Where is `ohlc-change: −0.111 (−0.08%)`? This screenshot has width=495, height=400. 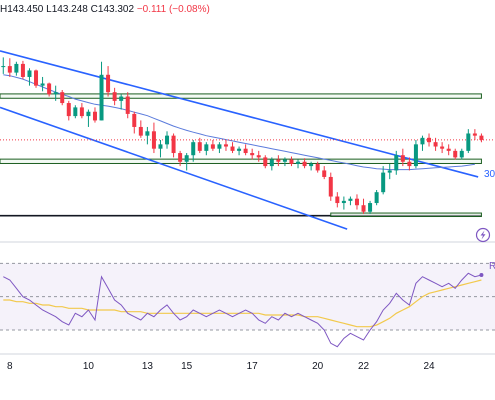 ohlc-change: −0.111 (−0.08%) is located at coordinates (173, 9).